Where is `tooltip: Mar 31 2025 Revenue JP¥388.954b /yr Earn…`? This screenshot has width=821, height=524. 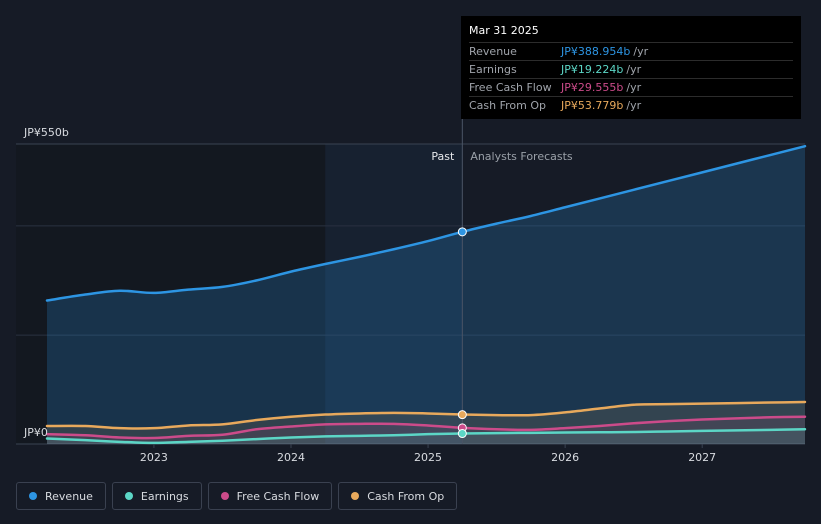 tooltip: Mar 31 2025 Revenue JP¥388.954b /yr Earn… is located at coordinates (631, 67).